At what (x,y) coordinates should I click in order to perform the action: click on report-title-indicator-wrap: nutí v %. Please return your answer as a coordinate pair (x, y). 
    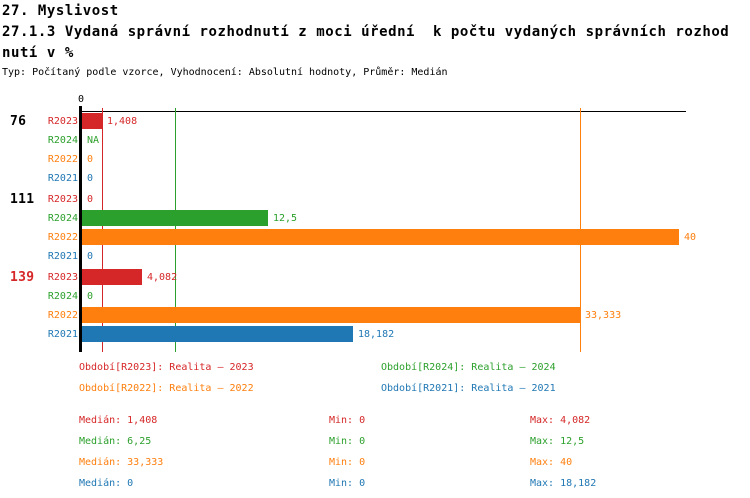
    Looking at the image, I should click on (38, 53).